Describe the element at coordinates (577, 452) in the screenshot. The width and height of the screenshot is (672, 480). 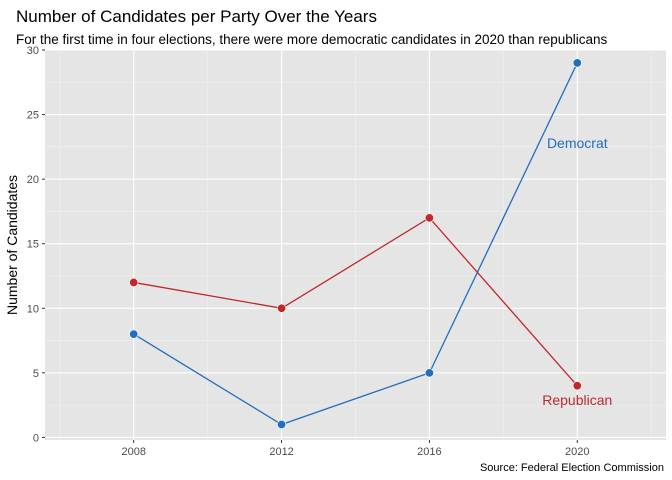
I see `x-tick-label: 2020` at that location.